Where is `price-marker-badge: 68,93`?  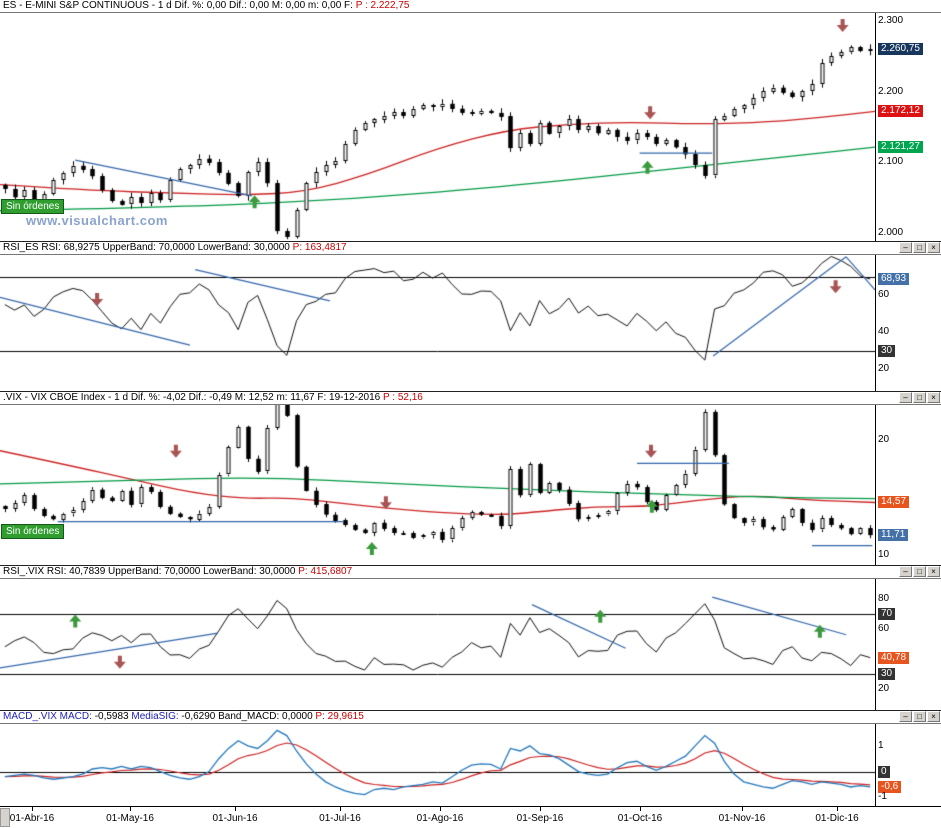 price-marker-badge: 68,93 is located at coordinates (894, 279).